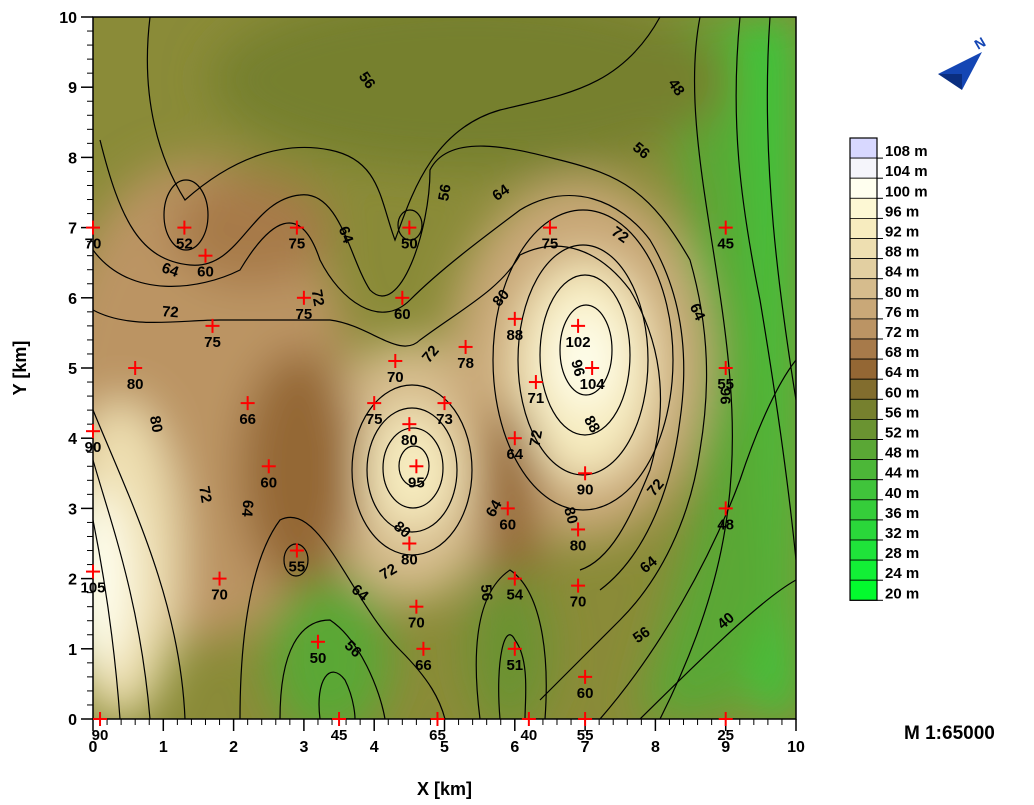  Describe the element at coordinates (902, 453) in the screenshot. I see `legend-level-label: 48 m` at that location.